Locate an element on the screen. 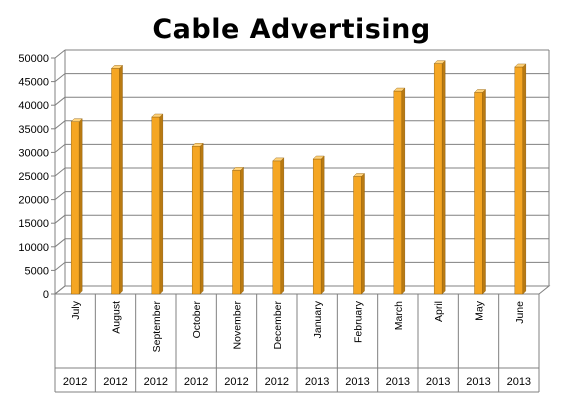  y-tick-label: 0 is located at coordinates (46, 295).